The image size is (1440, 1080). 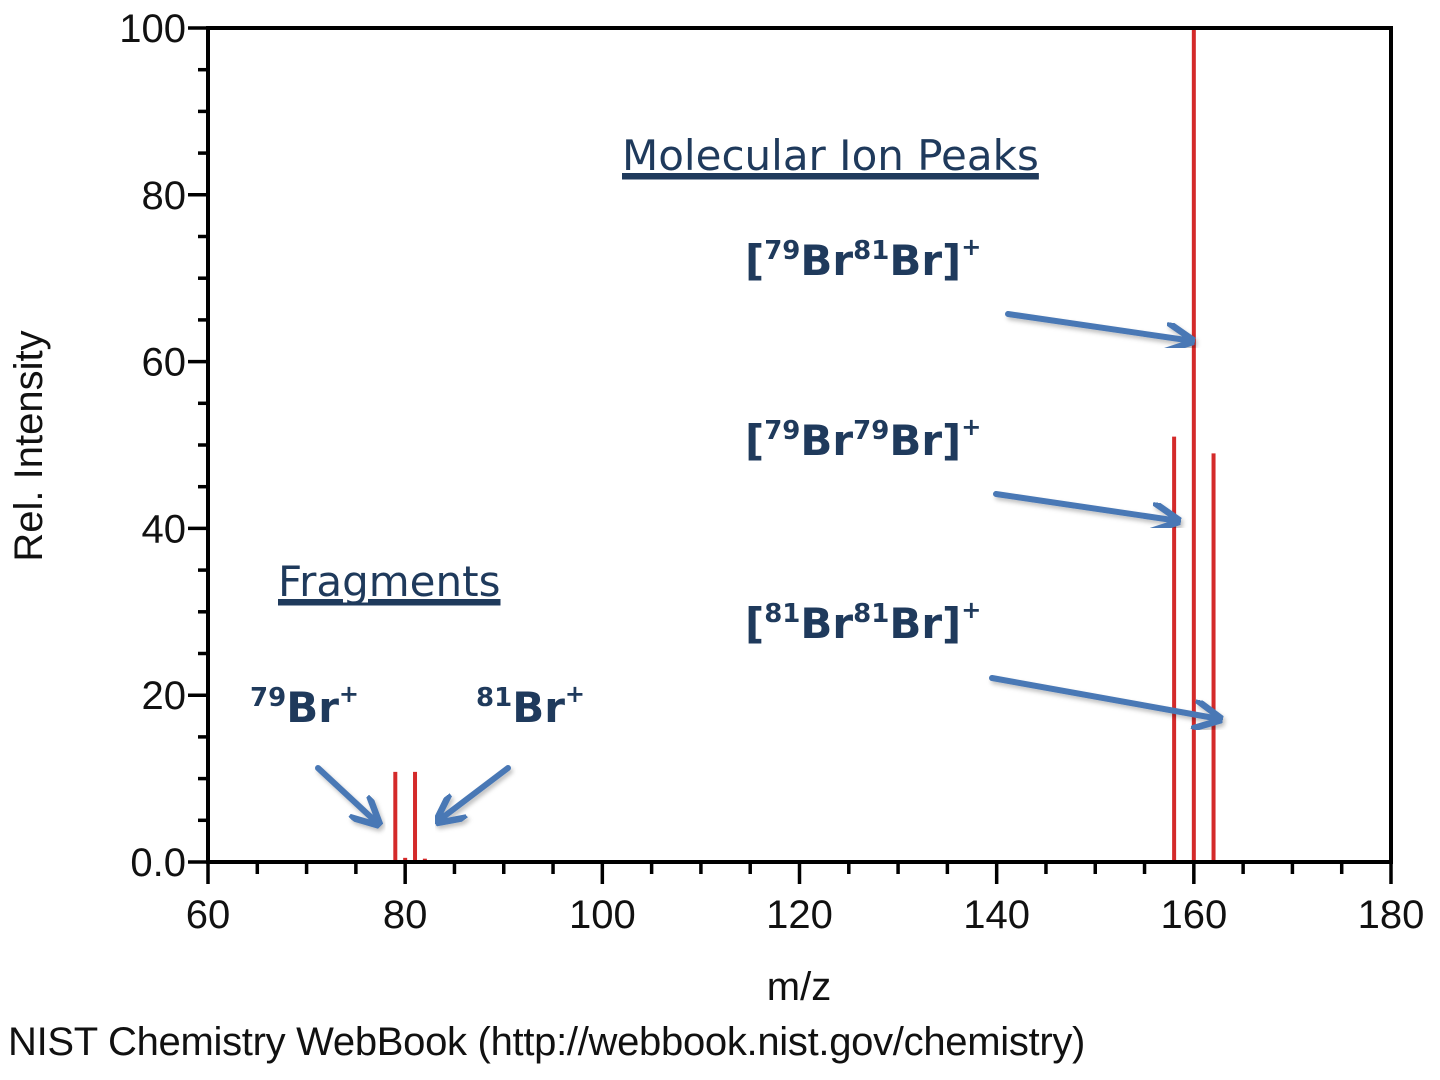 What do you see at coordinates (304, 706) in the screenshot?
I see `ion-label-f79: 79Br+` at bounding box center [304, 706].